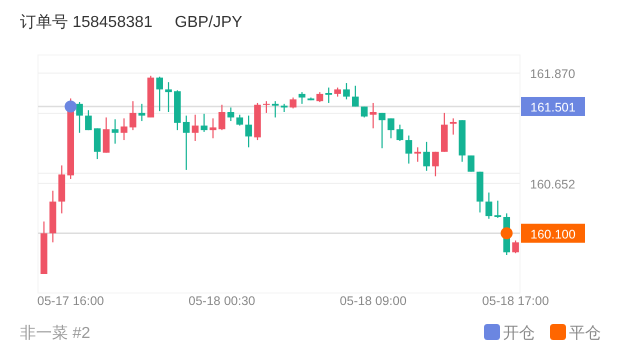 The height and width of the screenshot is (352, 620). I want to click on legend-label: 开仓, so click(519, 333).